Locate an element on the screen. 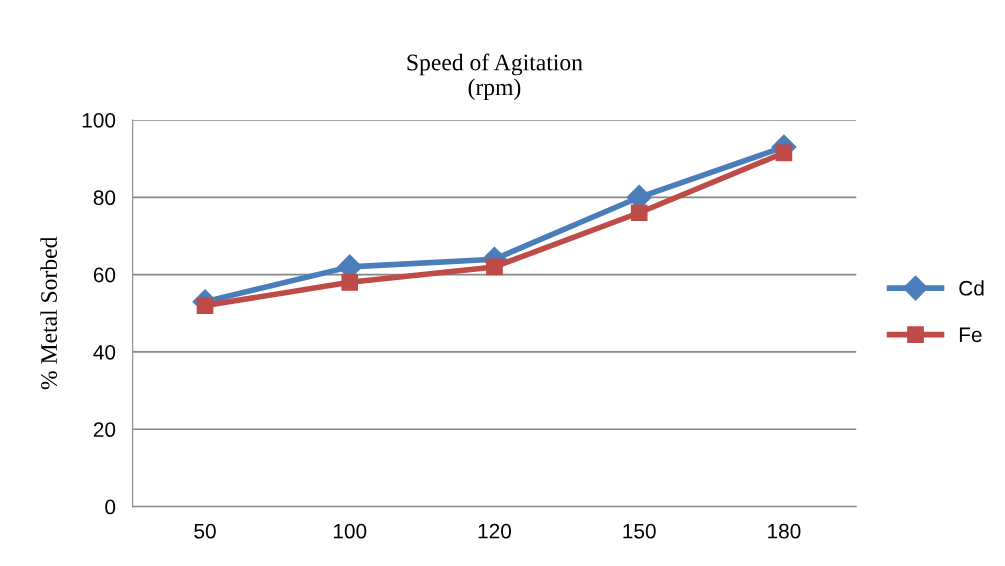 This screenshot has width=1005, height=566. y-tick-label: 80 is located at coordinates (104, 198).